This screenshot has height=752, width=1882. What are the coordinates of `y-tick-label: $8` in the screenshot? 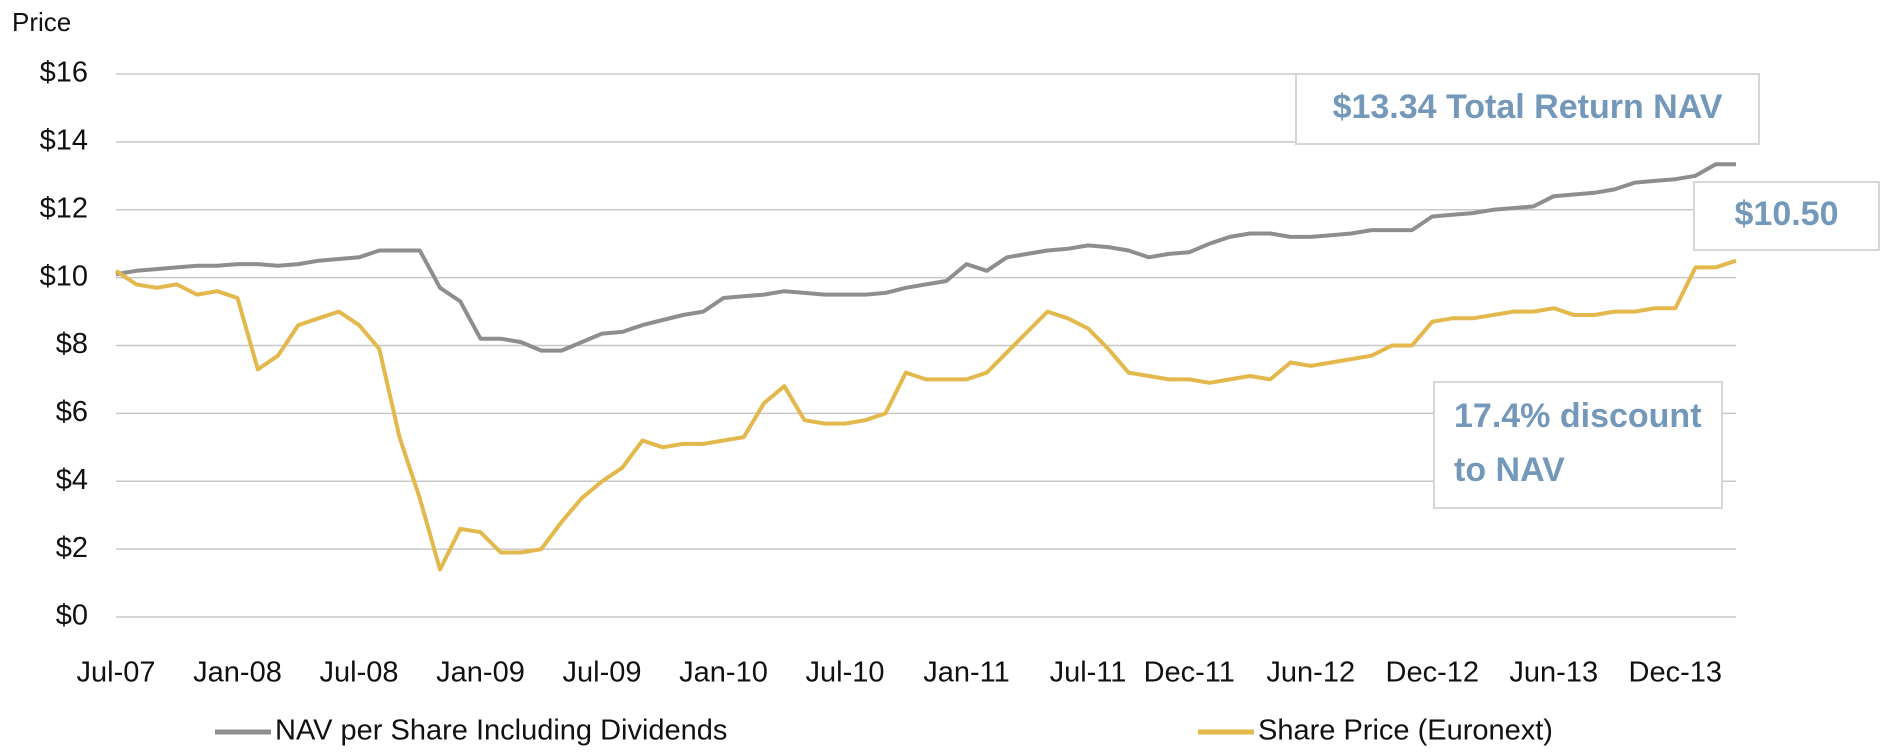 It's located at (72, 344).